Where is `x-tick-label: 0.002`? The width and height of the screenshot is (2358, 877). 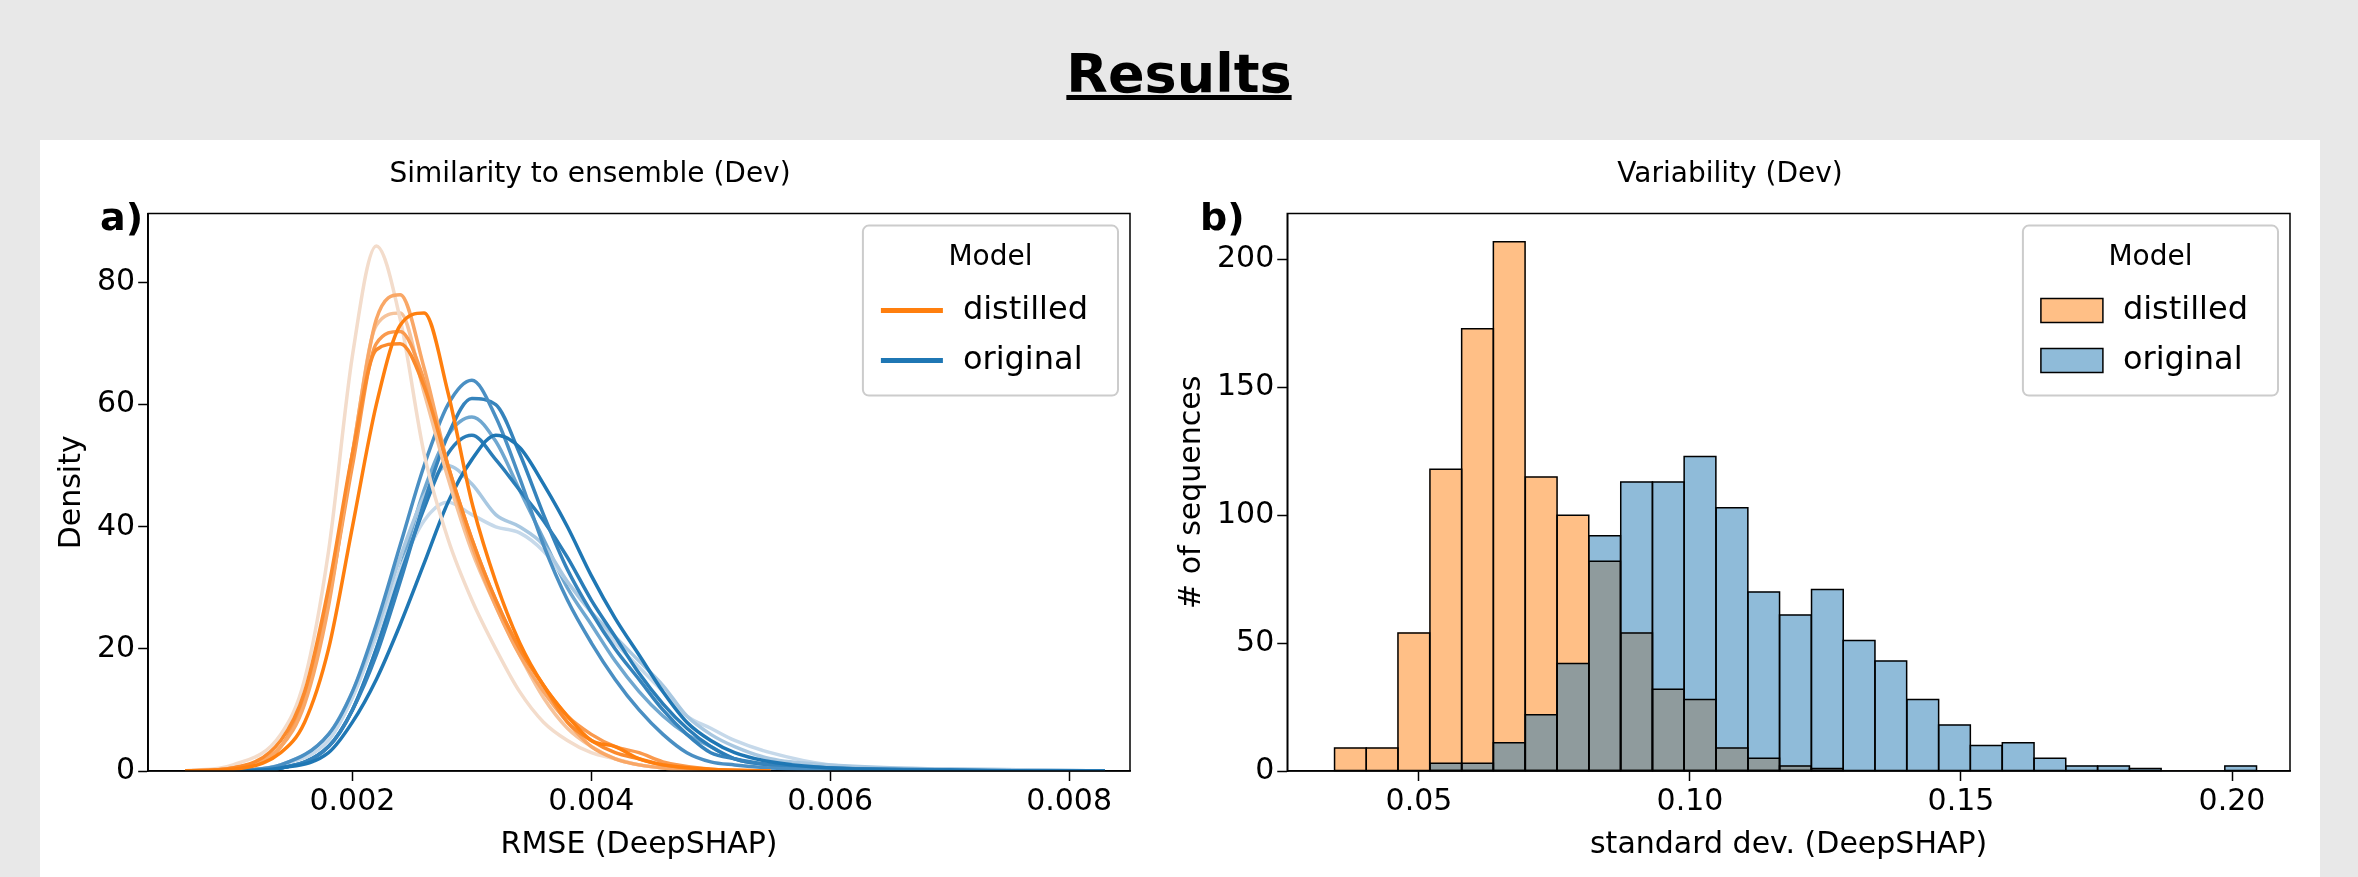 x-tick-label: 0.002 is located at coordinates (352, 799).